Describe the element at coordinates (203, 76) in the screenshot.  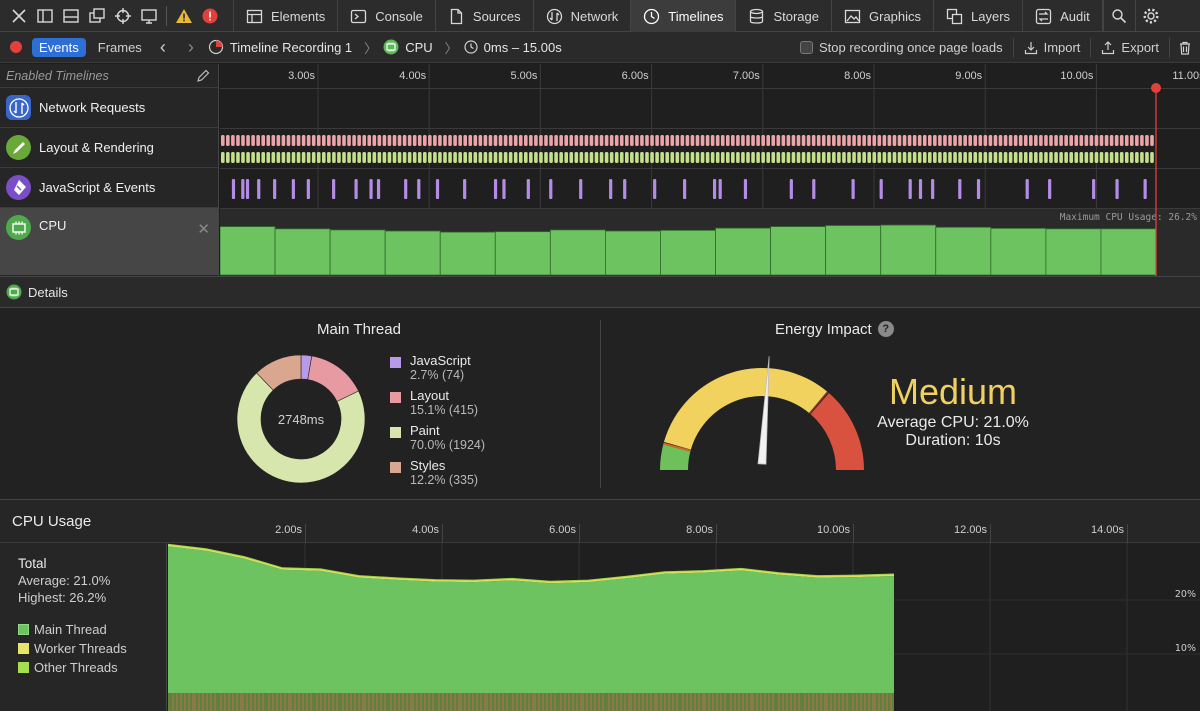
I see `edit-pencil-icon` at that location.